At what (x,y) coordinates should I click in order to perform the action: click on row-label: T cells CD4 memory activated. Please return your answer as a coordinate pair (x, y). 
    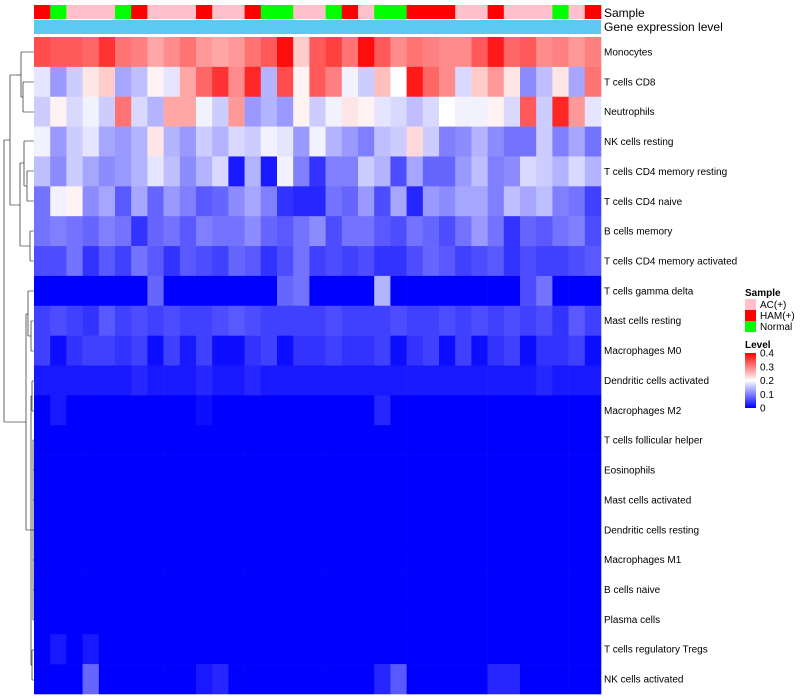
    Looking at the image, I should click on (670, 261).